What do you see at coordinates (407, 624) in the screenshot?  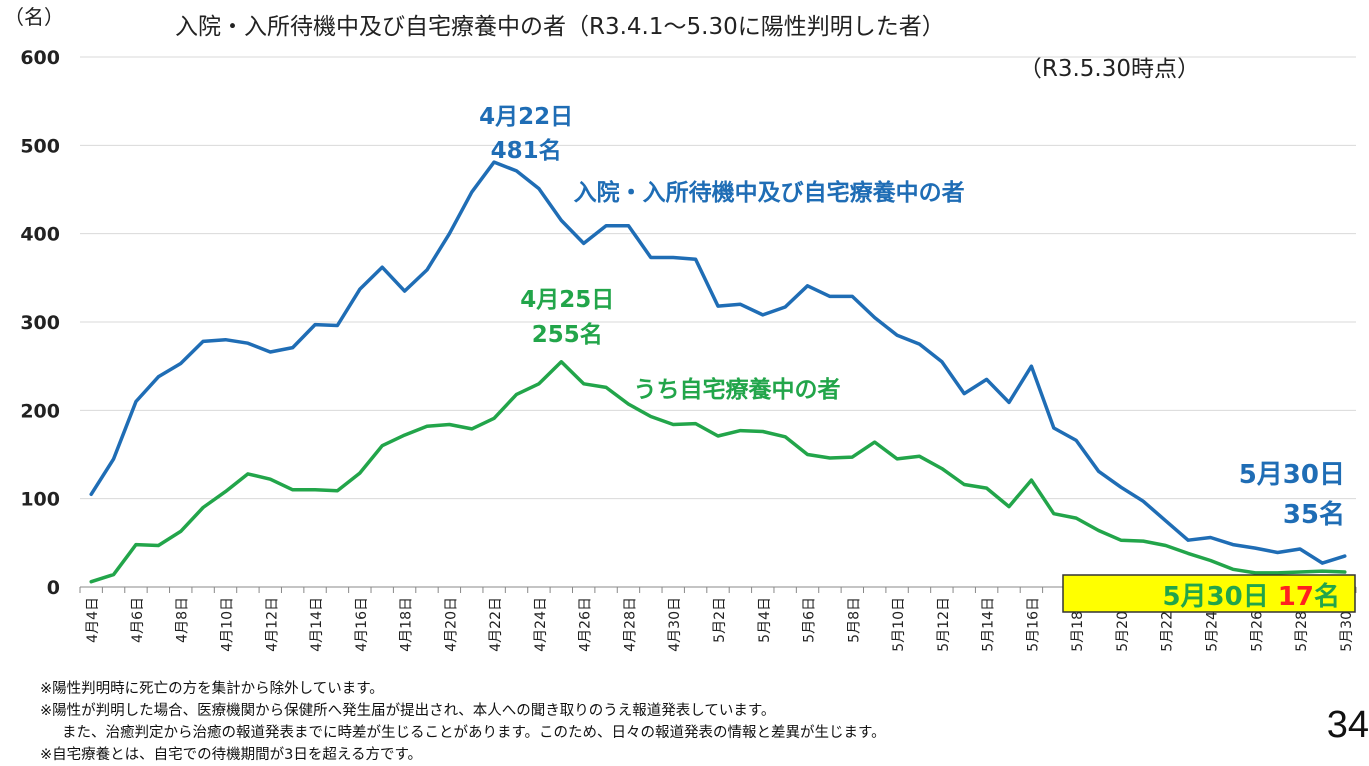 I see `x-tick-label: 4月18日` at bounding box center [407, 624].